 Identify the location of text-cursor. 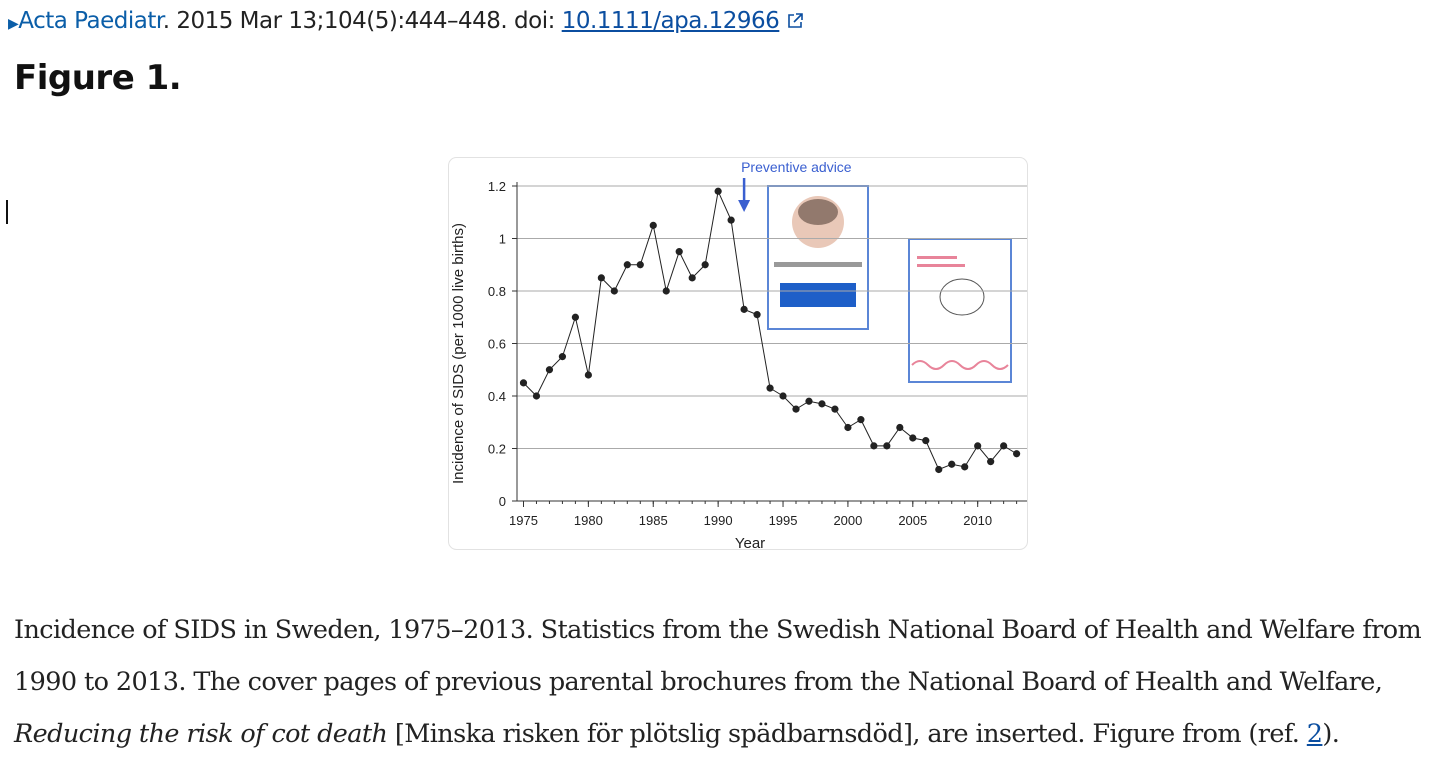
(7, 212).